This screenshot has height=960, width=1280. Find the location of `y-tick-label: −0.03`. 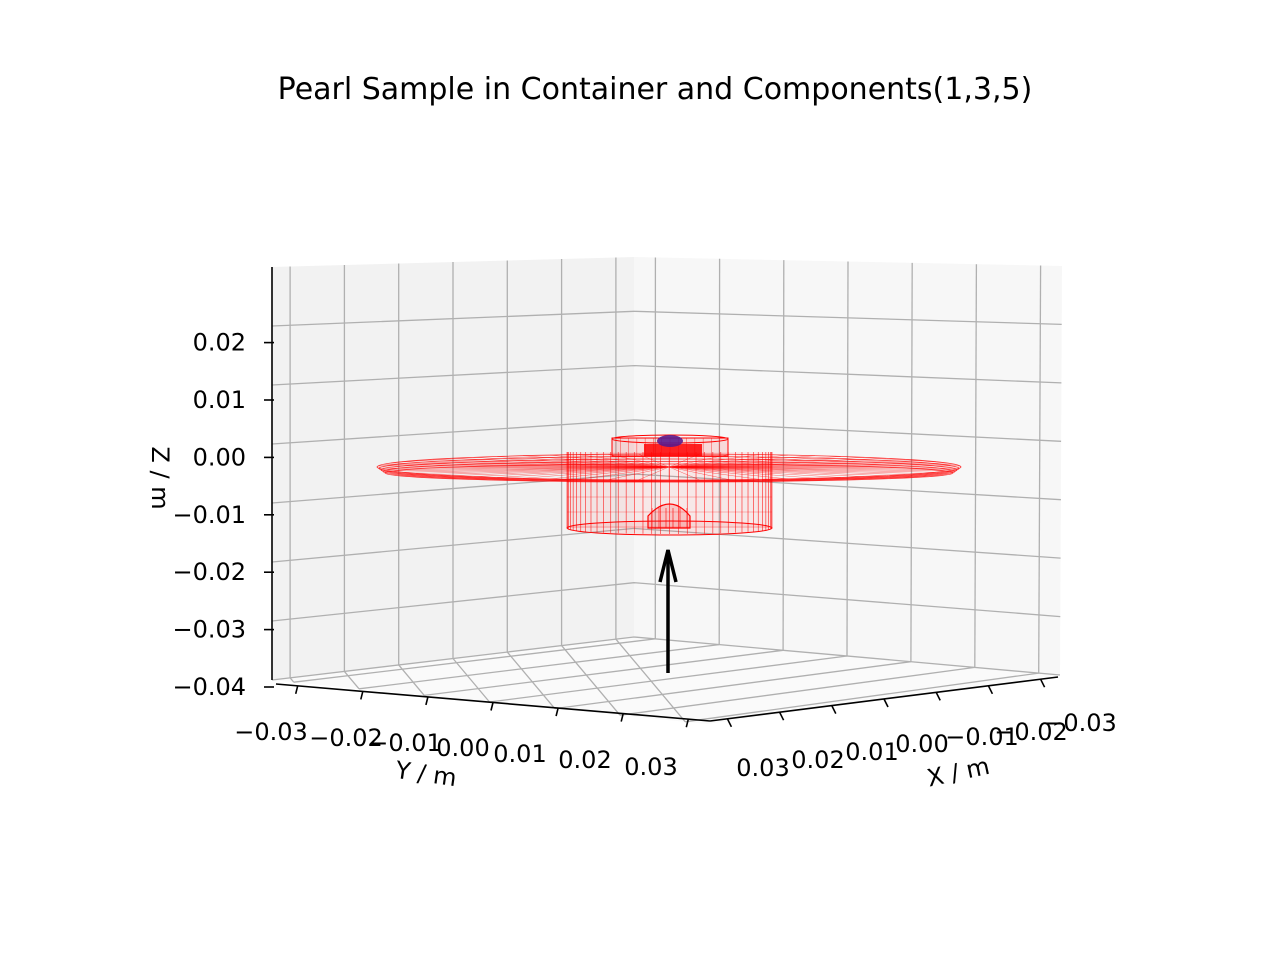

y-tick-label: −0.03 is located at coordinates (271, 732).